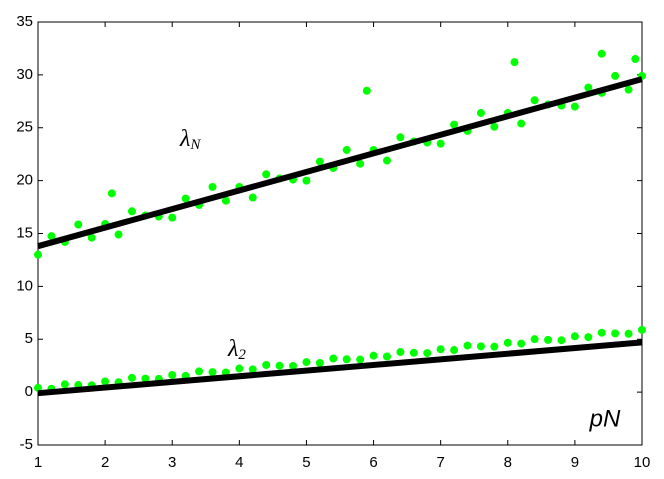 This screenshot has width=664, height=479. I want to click on y-tick-label: -5, so click(26, 444).